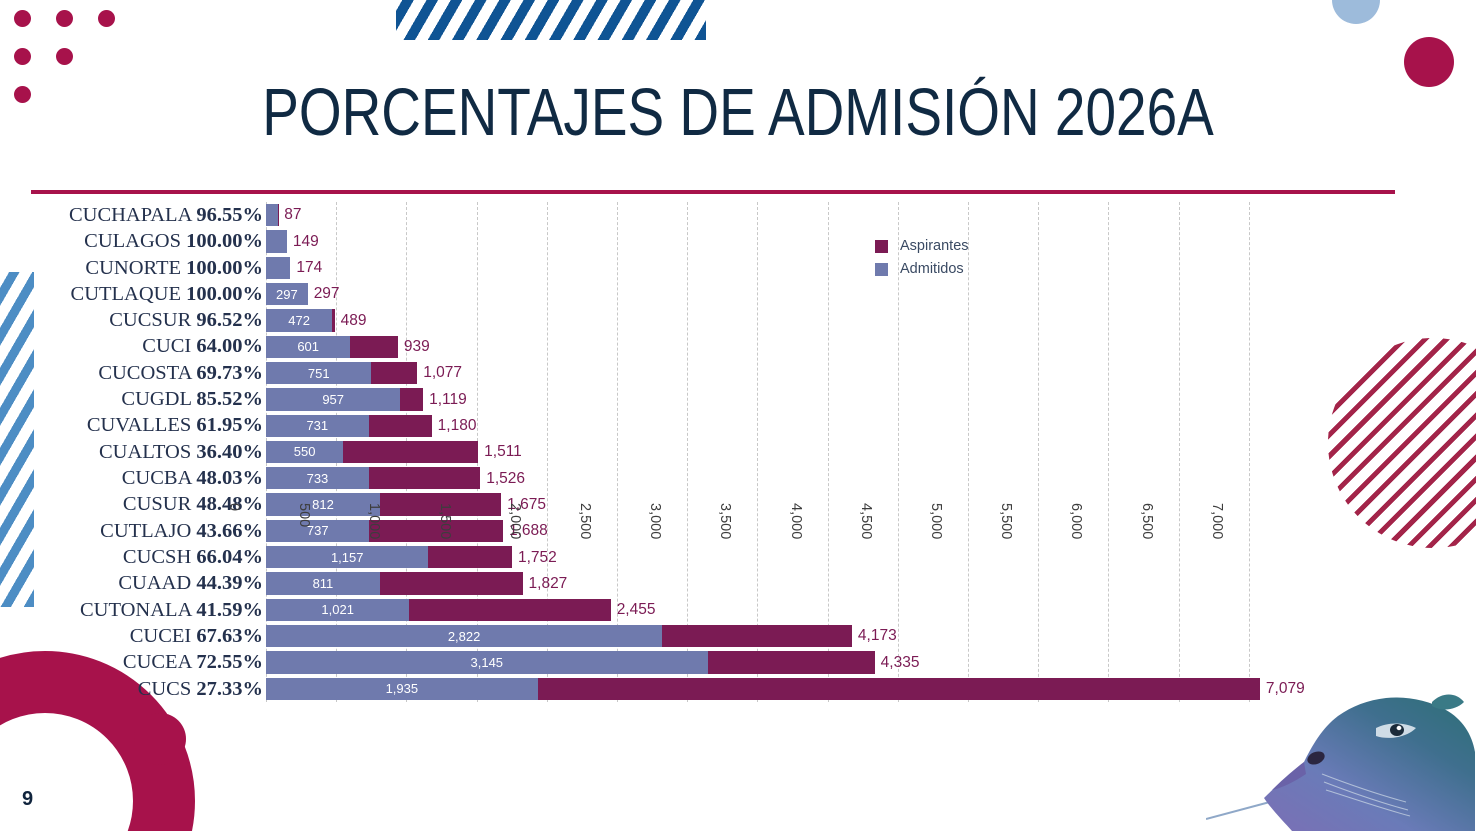 The height and width of the screenshot is (831, 1476). Describe the element at coordinates (234, 507) in the screenshot. I see `x-axis-tick-label: 0` at that location.